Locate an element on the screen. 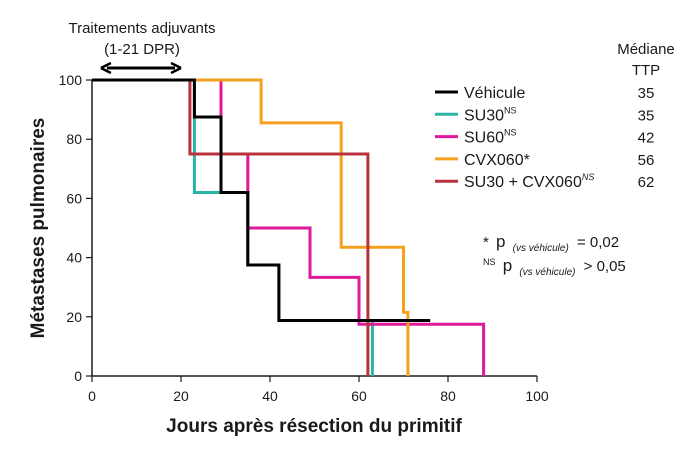 The width and height of the screenshot is (700, 457). arrow-head-left is located at coordinates (106, 68).